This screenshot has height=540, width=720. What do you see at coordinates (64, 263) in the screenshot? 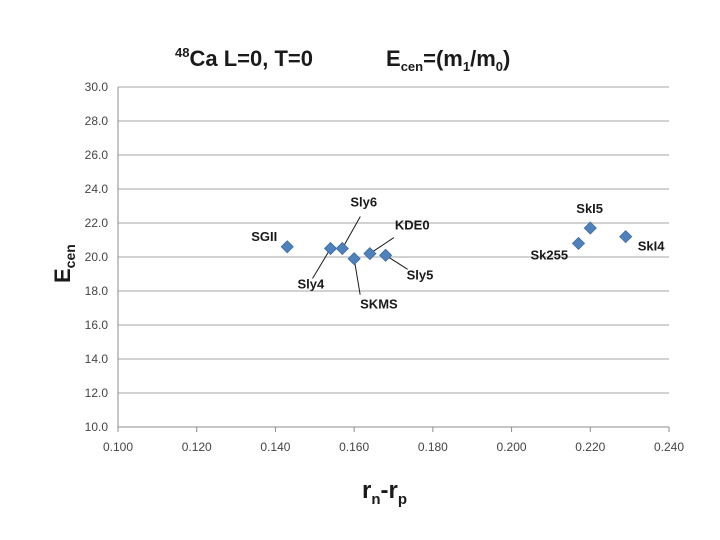
I see `y-axis-label: Ecen` at bounding box center [64, 263].